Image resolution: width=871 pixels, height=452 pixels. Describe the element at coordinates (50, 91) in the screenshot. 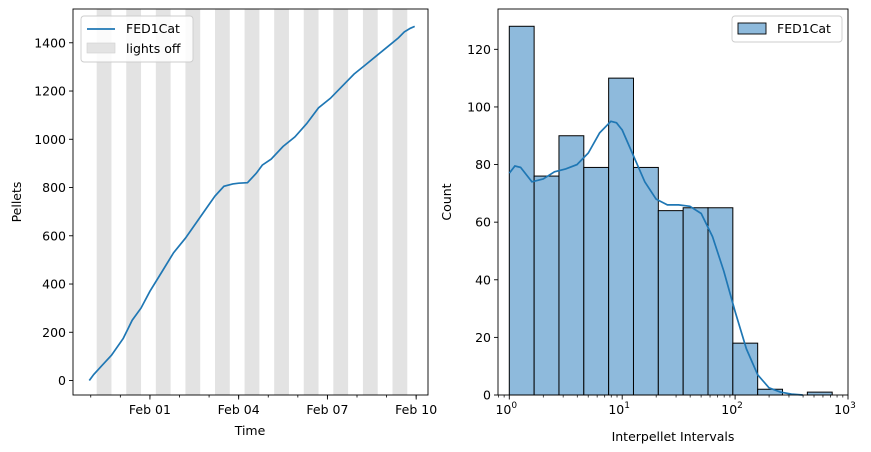

I see `left-y-tick-label: 1200` at that location.